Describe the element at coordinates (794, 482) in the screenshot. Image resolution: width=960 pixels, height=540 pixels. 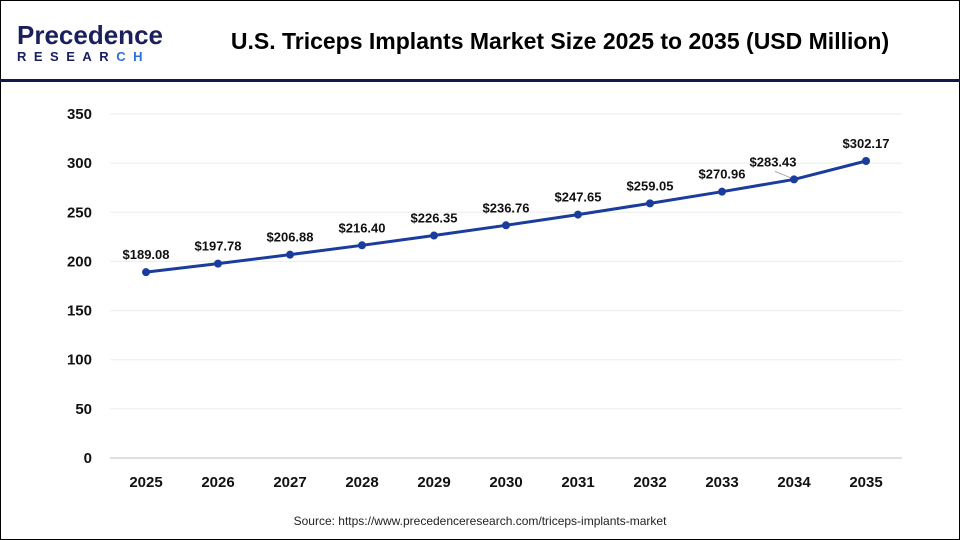
I see `x-tick-label: 2034` at that location.